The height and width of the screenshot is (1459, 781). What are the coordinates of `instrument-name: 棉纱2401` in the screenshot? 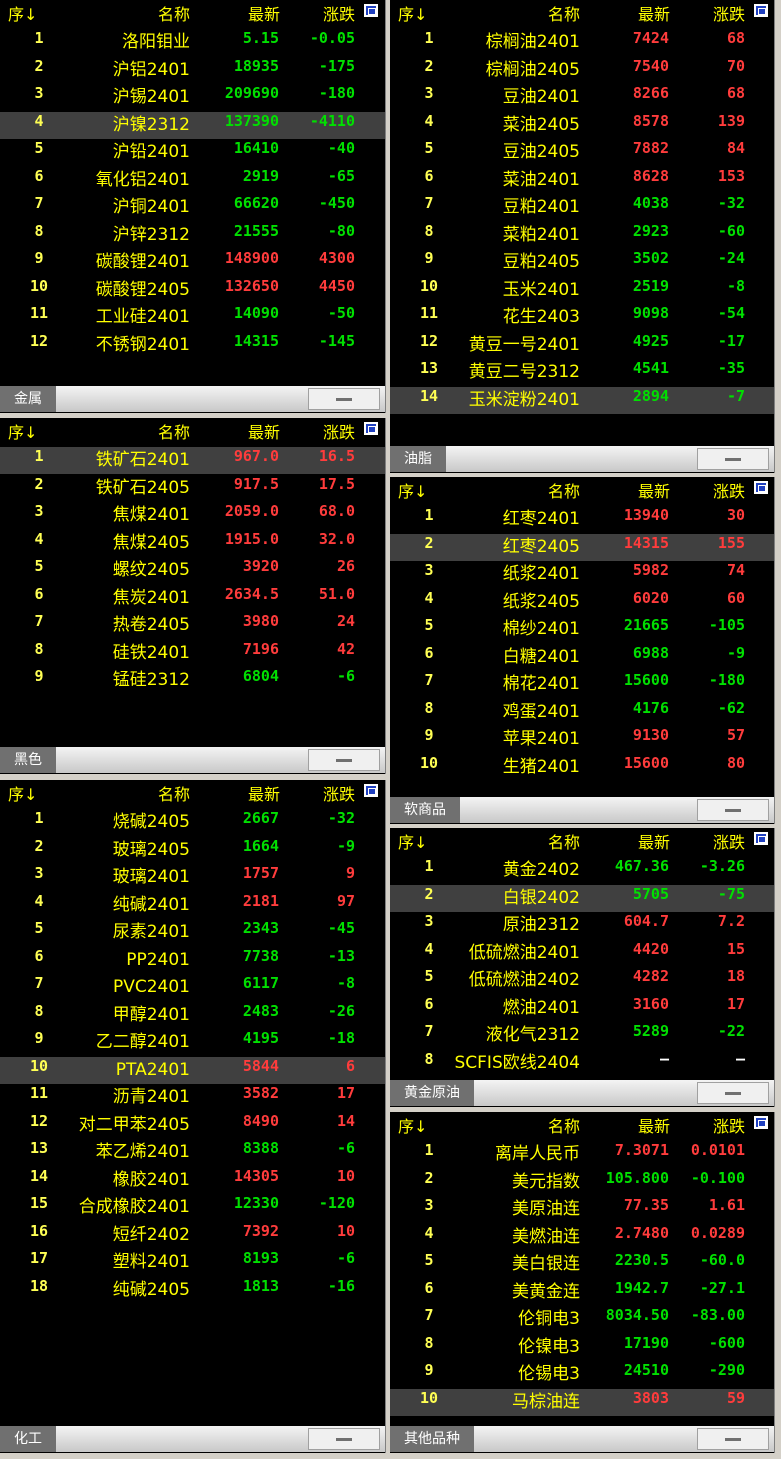 It's located at (541, 629).